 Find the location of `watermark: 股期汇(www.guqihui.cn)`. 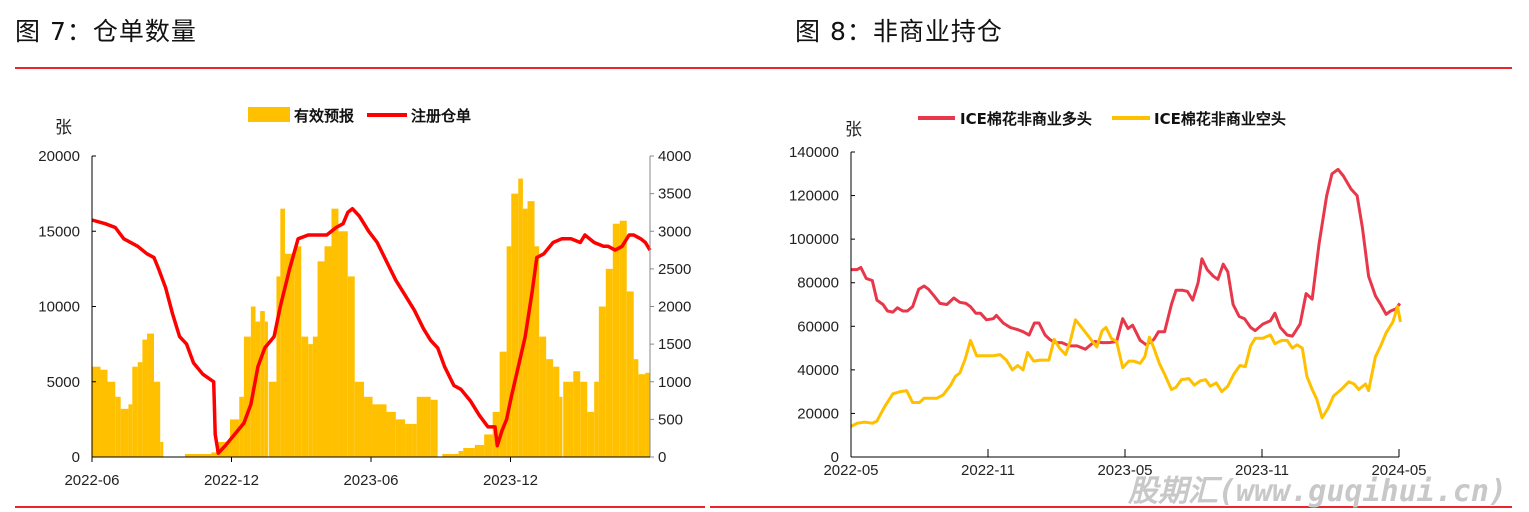

watermark: 股期汇(www.guqihui.cn) is located at coordinates (1317, 491).